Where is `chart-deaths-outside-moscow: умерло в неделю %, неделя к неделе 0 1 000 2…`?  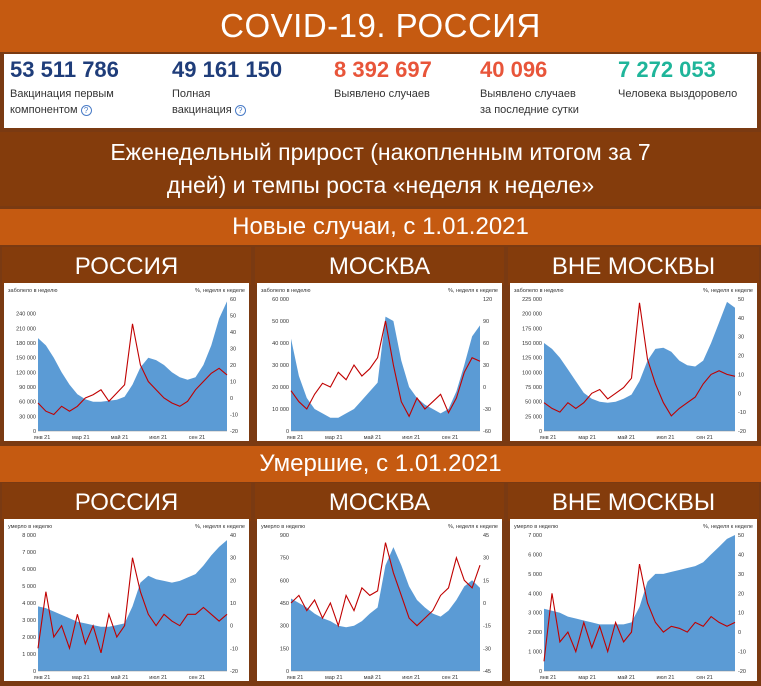 chart-deaths-outside-moscow: умерло в неделю %, неделя к неделе 0 1 000 2… is located at coordinates (633, 600).